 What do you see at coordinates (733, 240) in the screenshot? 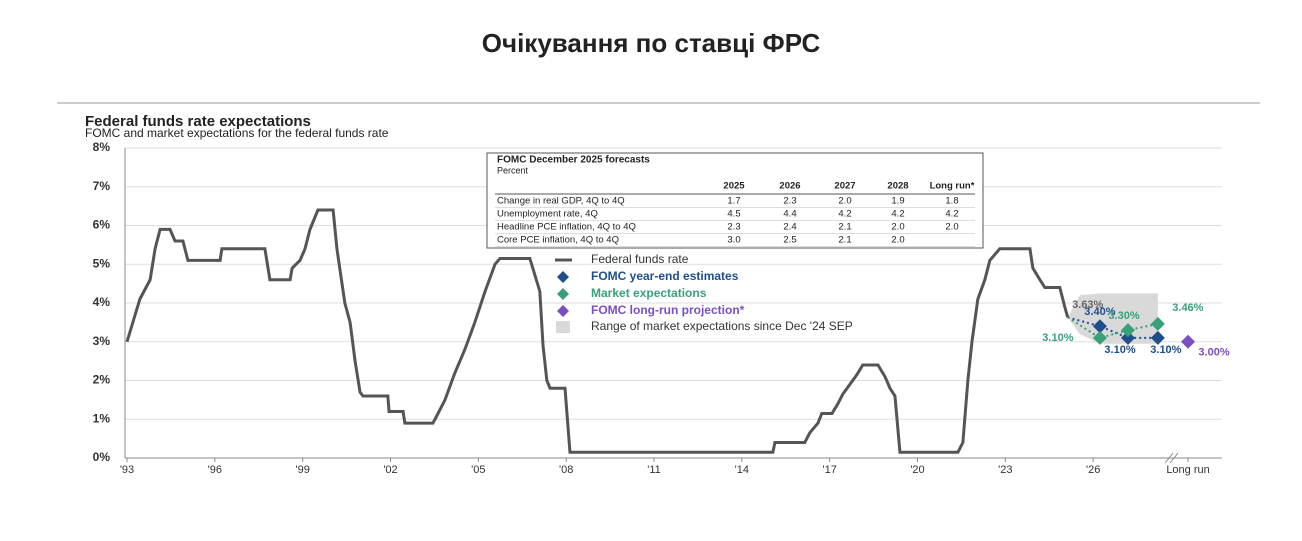
I see `table-cell: 3.0` at bounding box center [733, 240].